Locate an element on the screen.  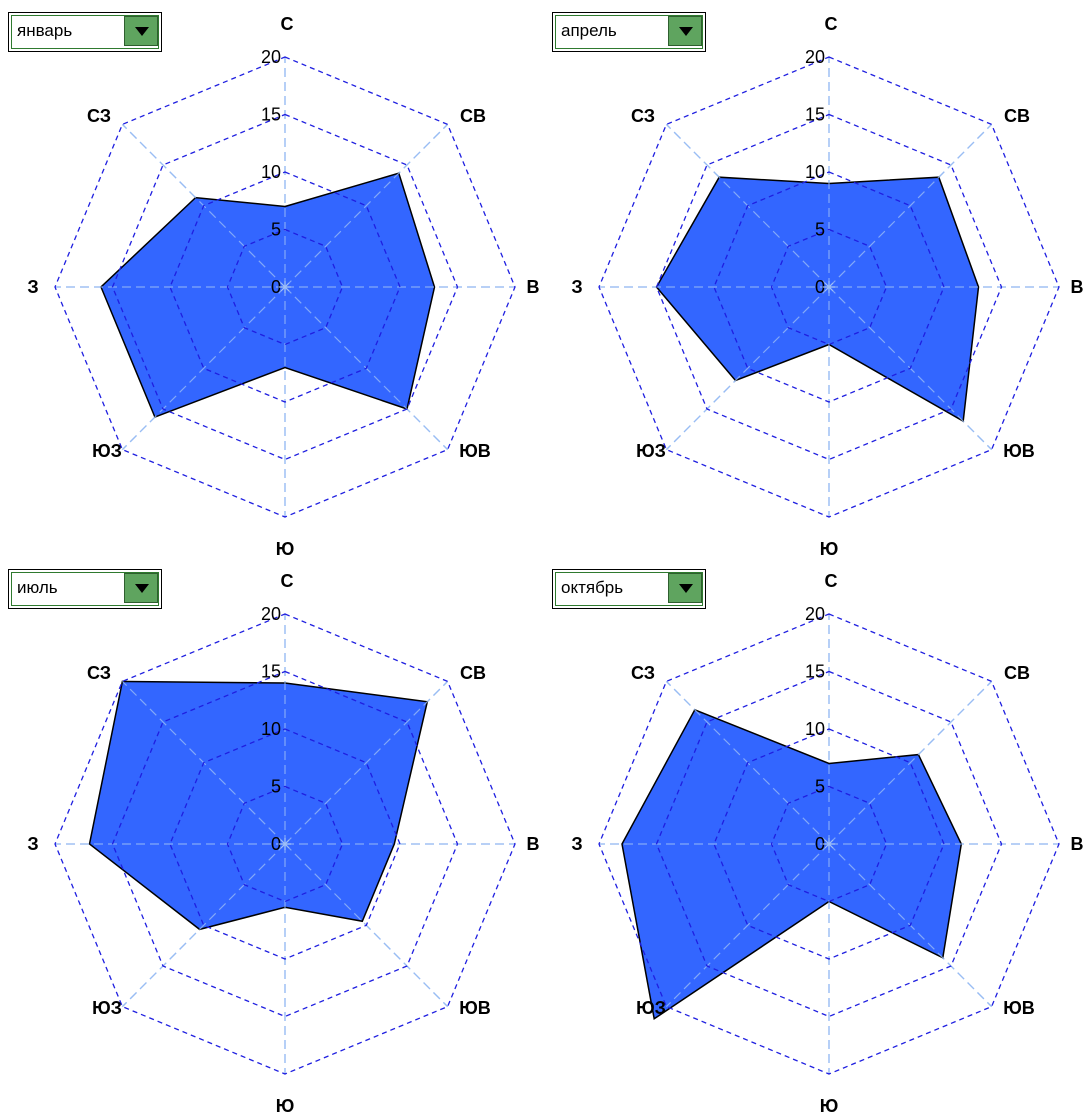
month-dropdown-value: январь is located at coordinates (45, 30).